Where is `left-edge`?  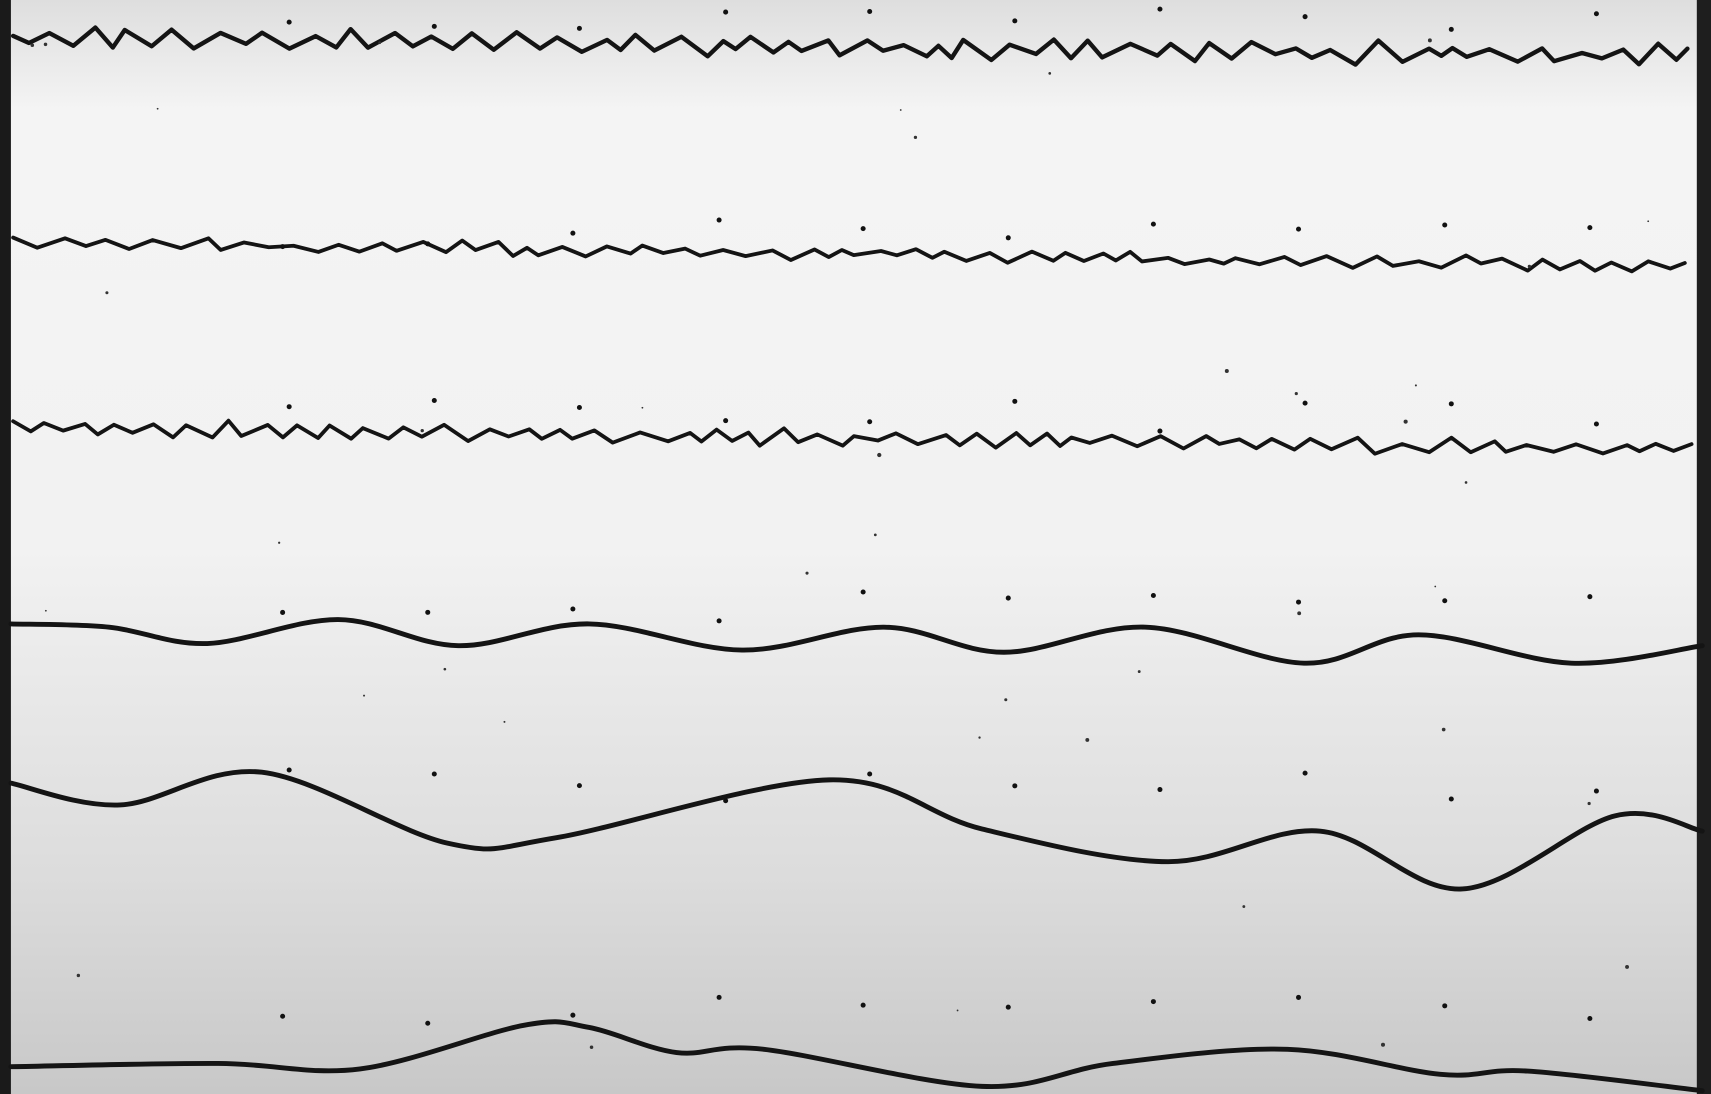 left-edge is located at coordinates (5, 547).